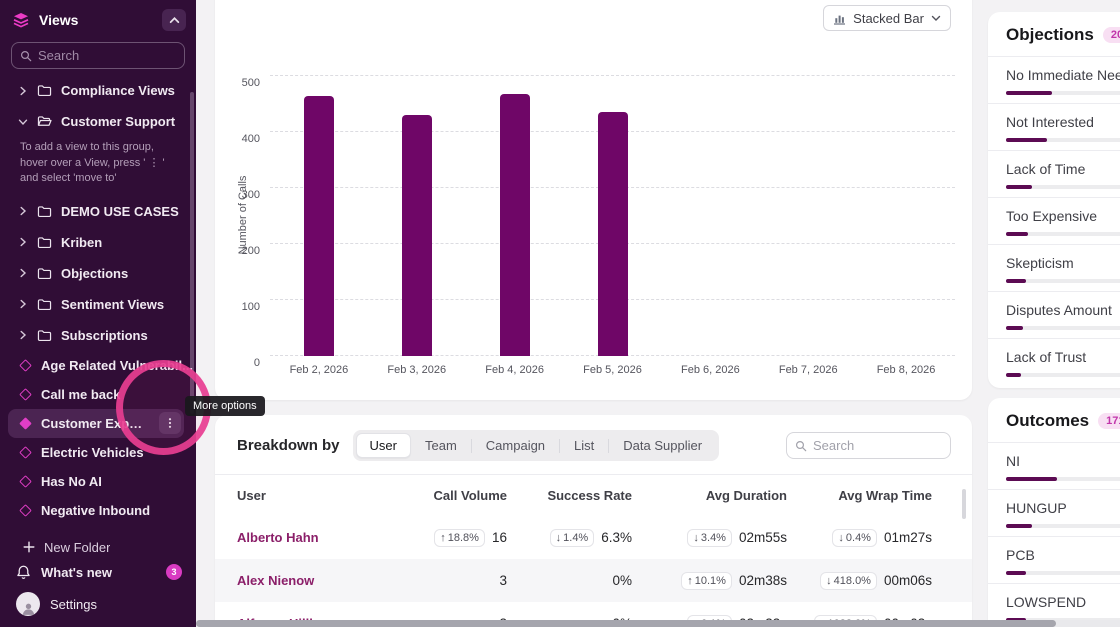 This screenshot has width=1120, height=627. I want to click on horizontal-scrollbar-thumb, so click(626, 623).